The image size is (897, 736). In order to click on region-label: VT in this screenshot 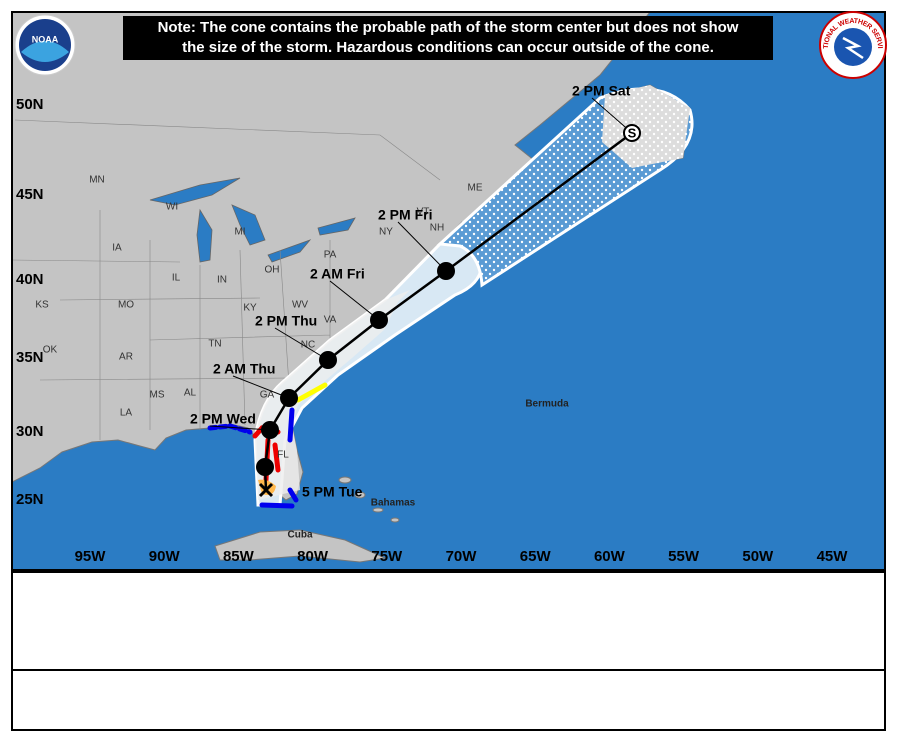, I will do `click(423, 212)`.